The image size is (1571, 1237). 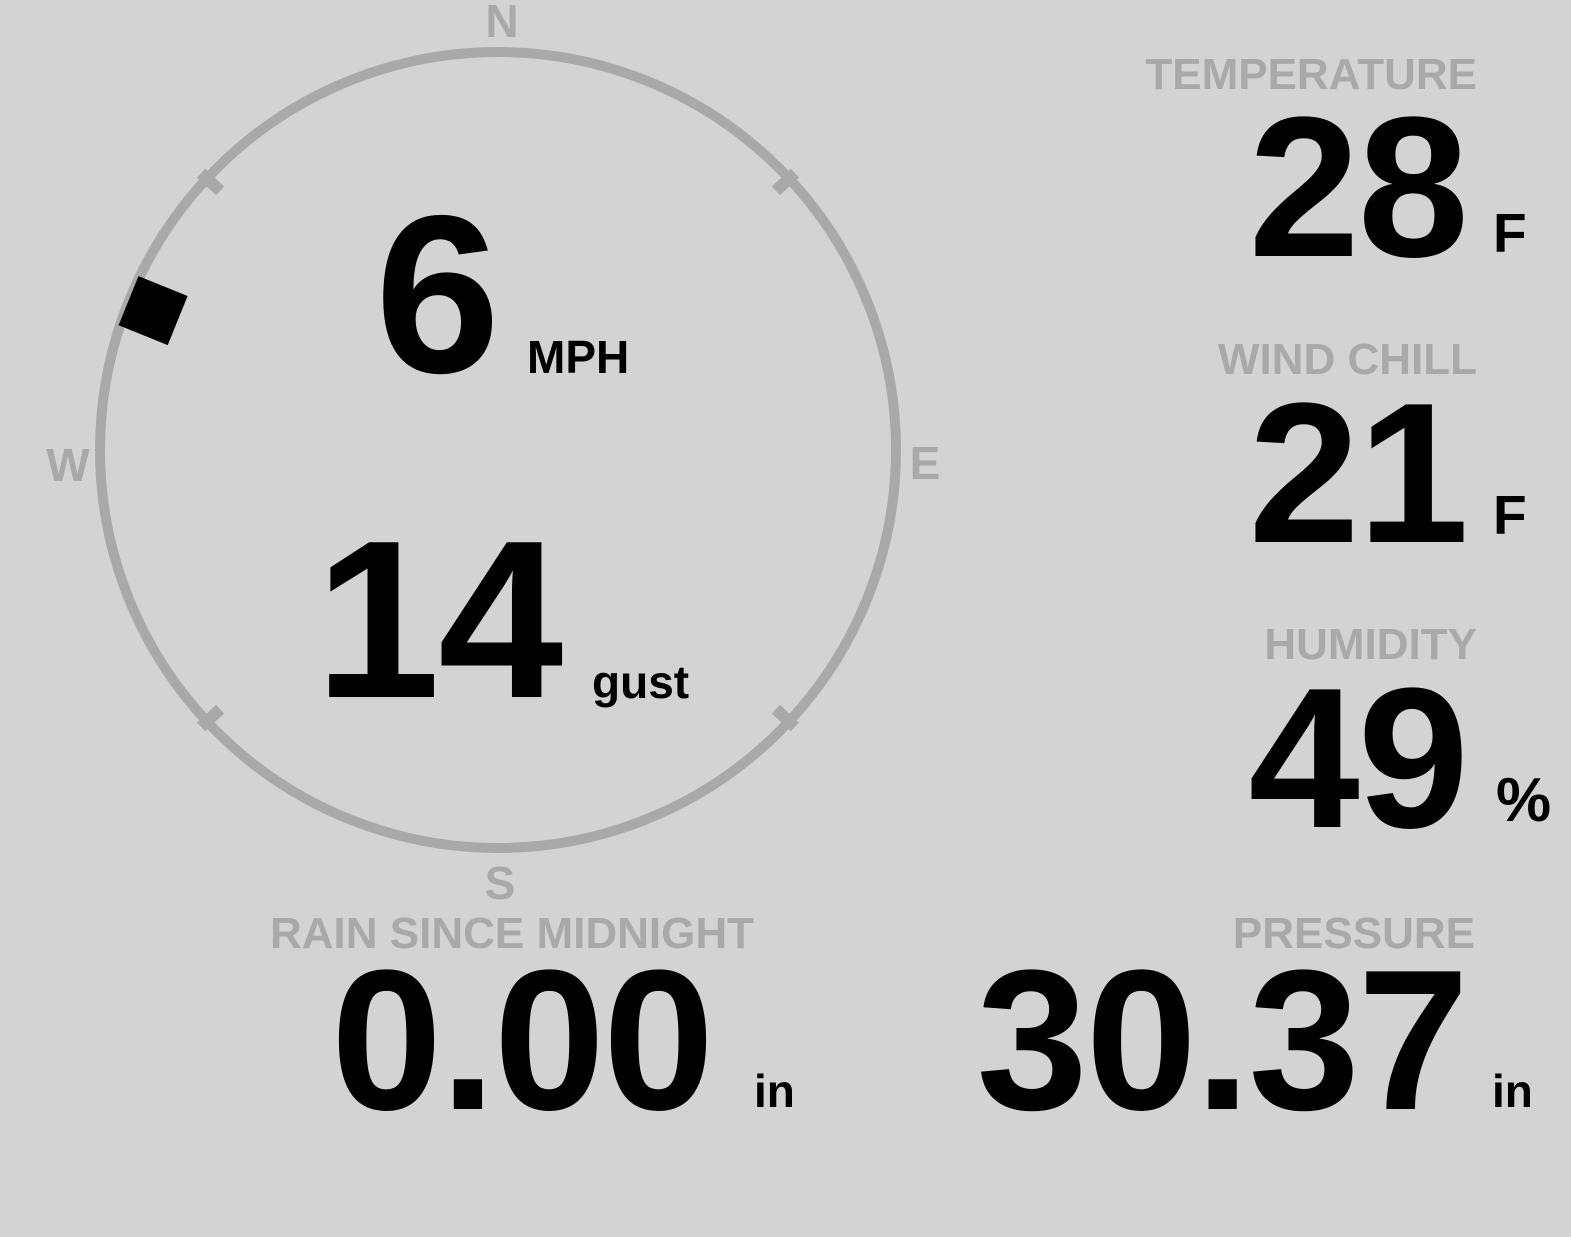 I want to click on wind-chill-value: 21, so click(x=1358, y=473).